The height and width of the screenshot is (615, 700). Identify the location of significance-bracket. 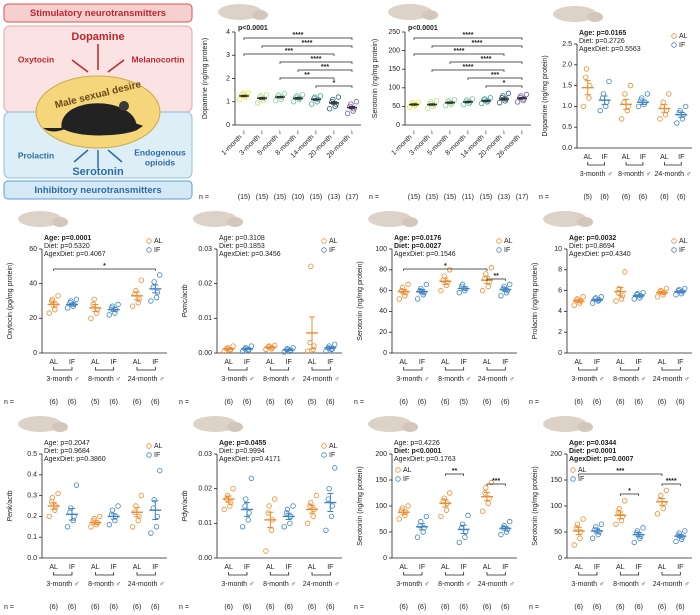
(671, 484).